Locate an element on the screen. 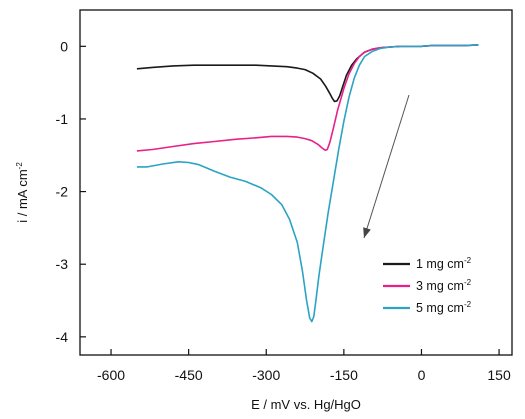 The height and width of the screenshot is (419, 525). annotation-layer is located at coordinates (386, 166).